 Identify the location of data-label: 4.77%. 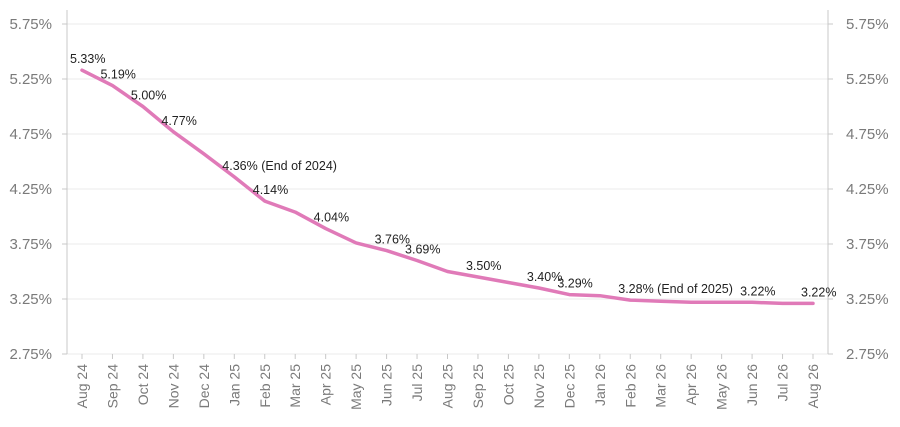
(178, 121).